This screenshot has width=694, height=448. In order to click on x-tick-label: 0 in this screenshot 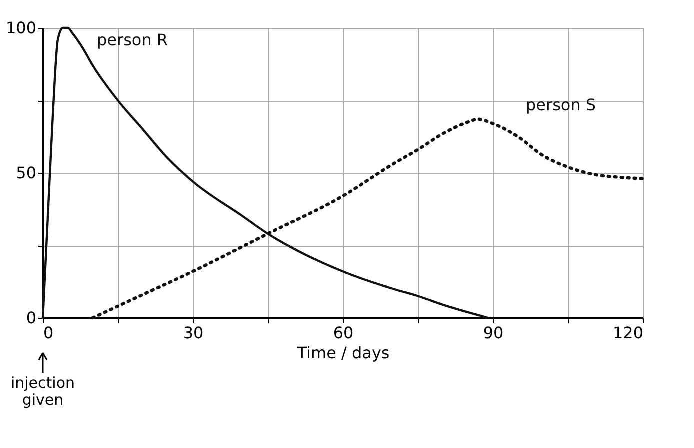, I will do `click(49, 333)`.